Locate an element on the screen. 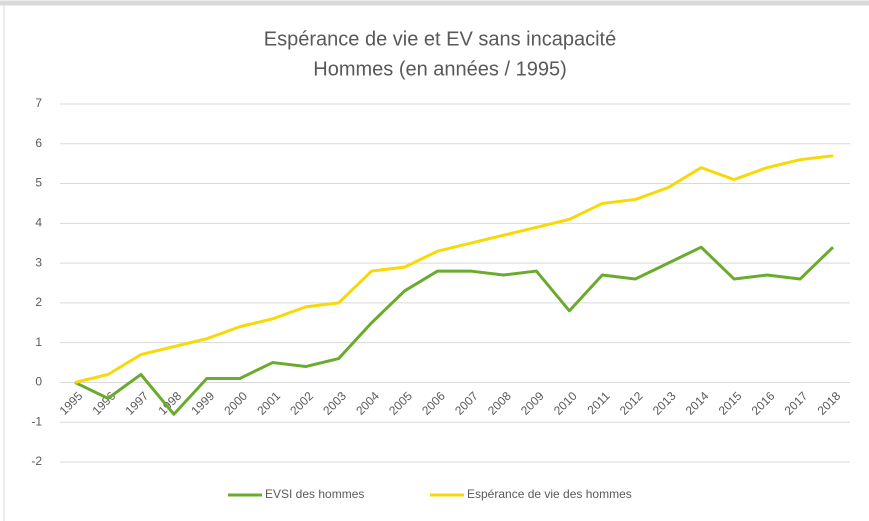  y-tick-label: 1 is located at coordinates (38, 342).